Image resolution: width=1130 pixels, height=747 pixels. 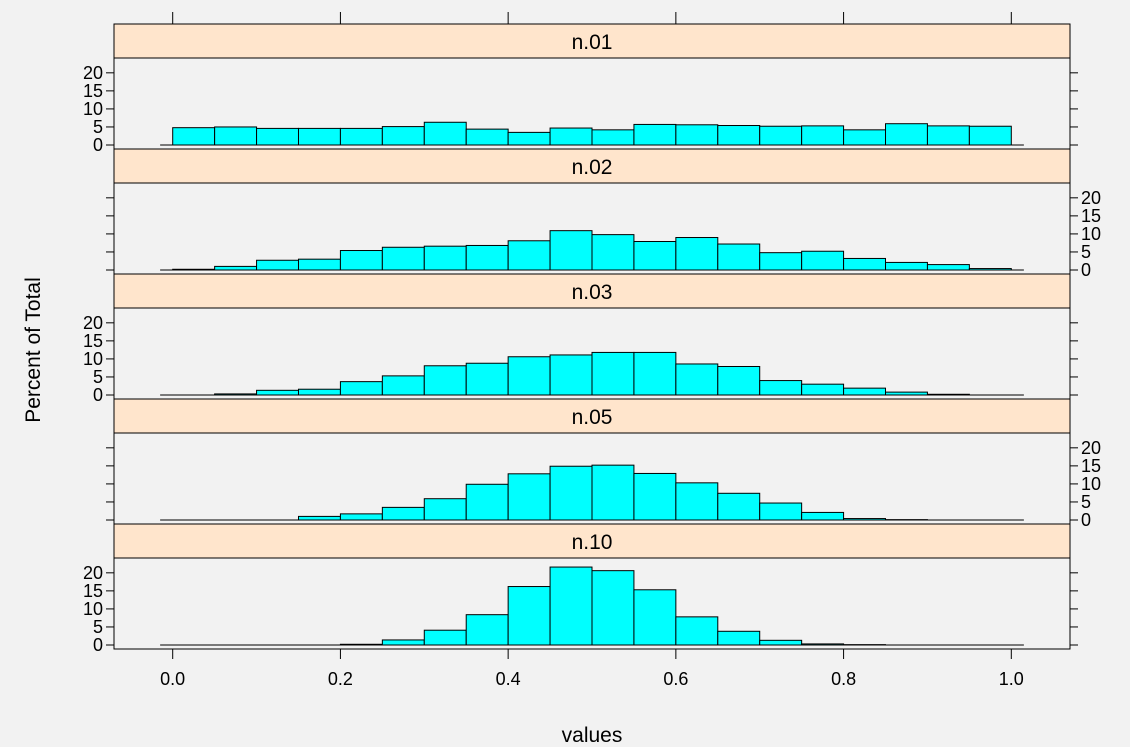 What do you see at coordinates (843, 679) in the screenshot?
I see `x-tick-label: 0.8` at bounding box center [843, 679].